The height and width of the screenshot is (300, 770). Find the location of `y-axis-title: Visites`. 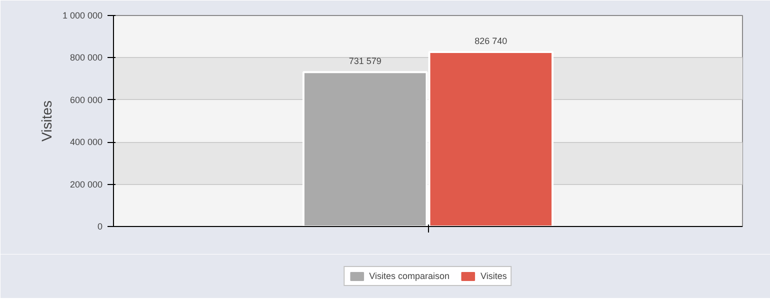

y-axis-title: Visites is located at coordinates (46, 121).